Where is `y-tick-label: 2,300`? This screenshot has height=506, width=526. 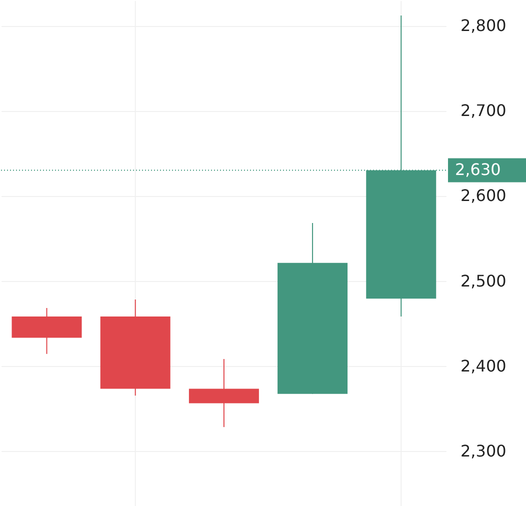 y-tick-label: 2,300 is located at coordinates (483, 450).